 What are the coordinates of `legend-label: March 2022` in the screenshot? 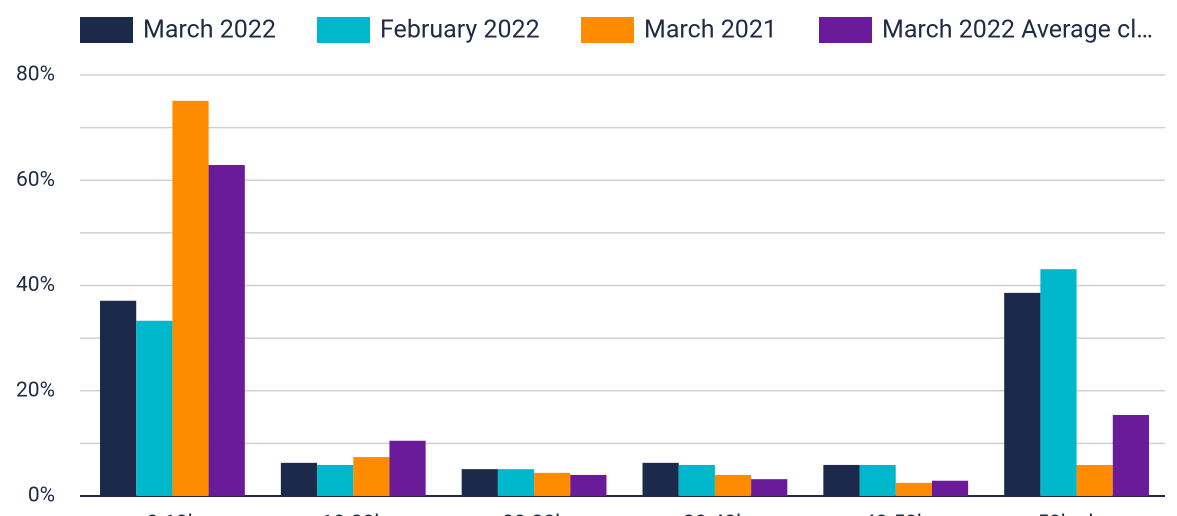 It's located at (209, 30).